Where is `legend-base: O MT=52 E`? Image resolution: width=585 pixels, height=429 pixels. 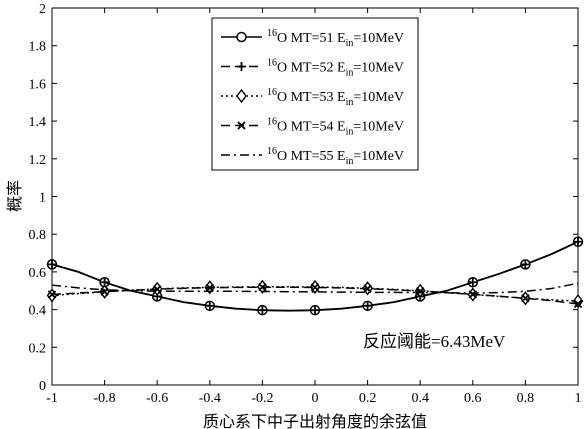
legend-base: O MT=52 E is located at coordinates (311, 68).